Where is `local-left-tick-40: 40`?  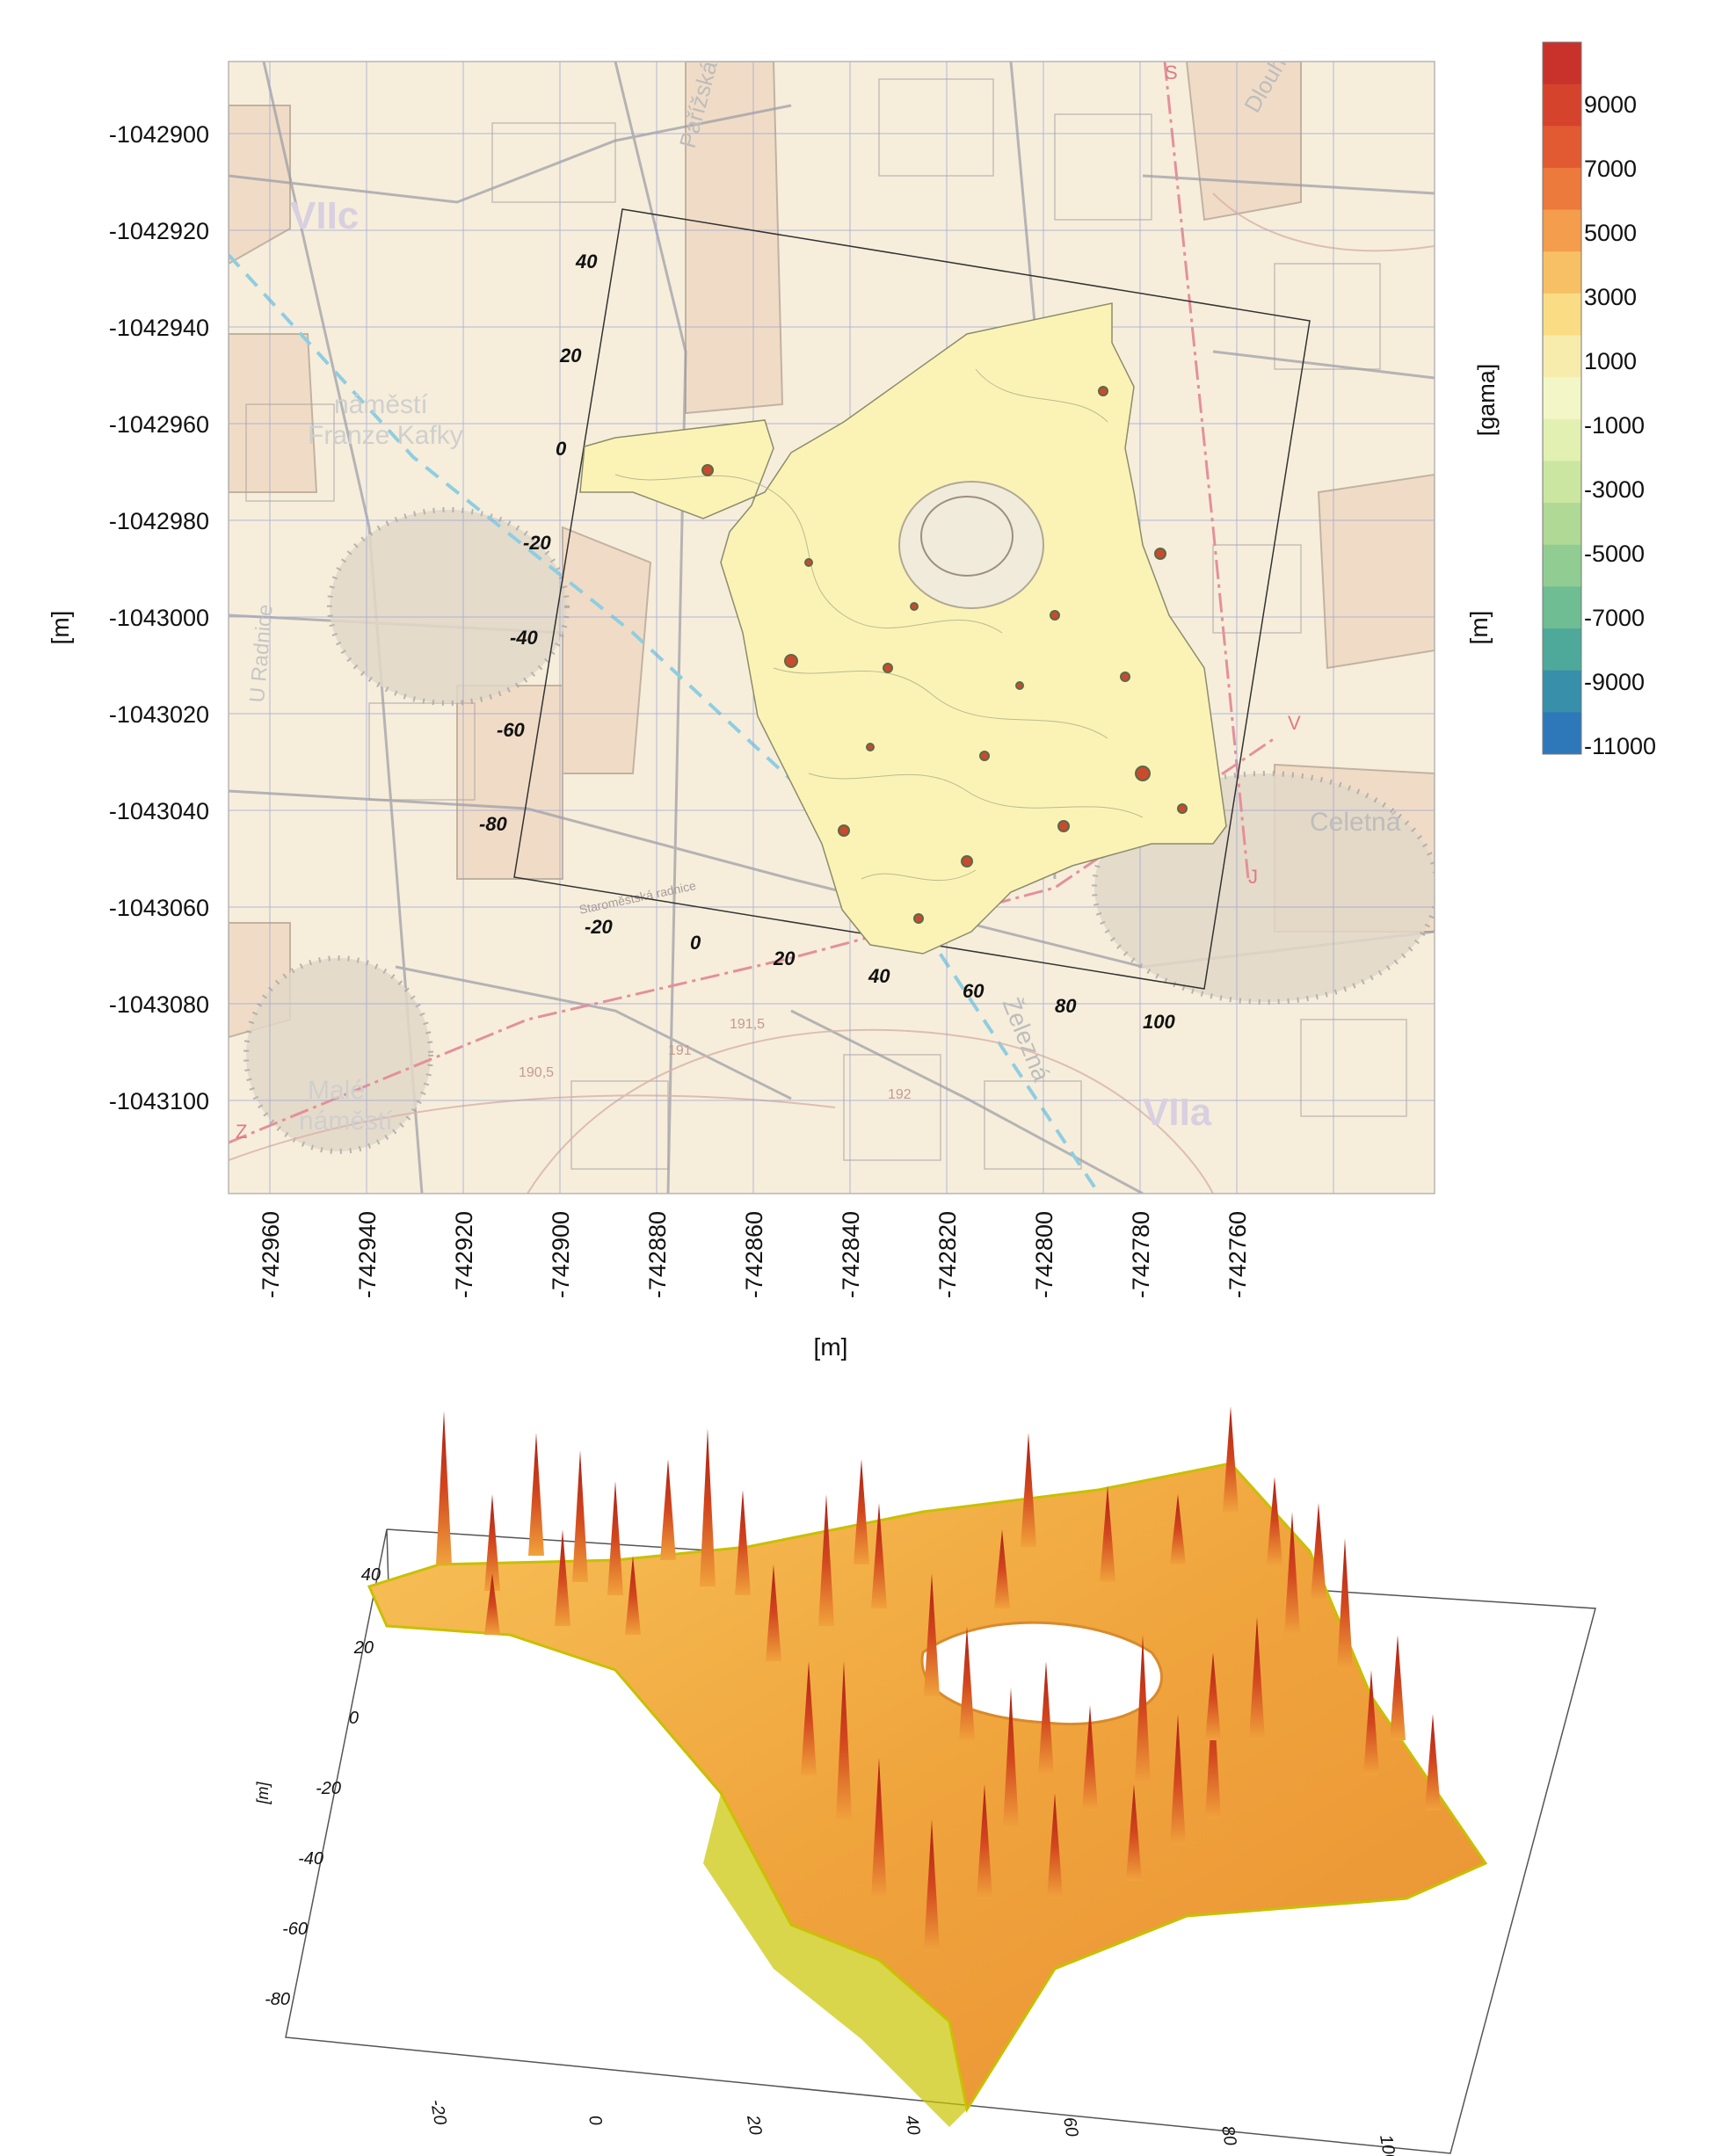 local-left-tick-40: 40 is located at coordinates (586, 261).